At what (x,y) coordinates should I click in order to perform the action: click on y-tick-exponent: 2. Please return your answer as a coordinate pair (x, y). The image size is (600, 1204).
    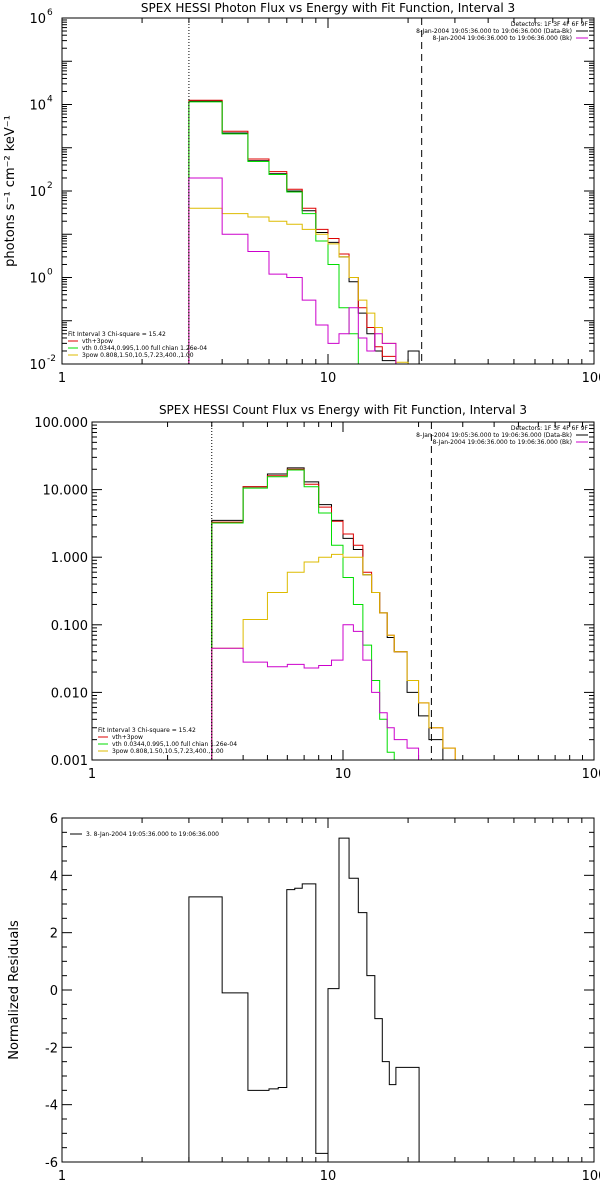
    Looking at the image, I should click on (50, 186).